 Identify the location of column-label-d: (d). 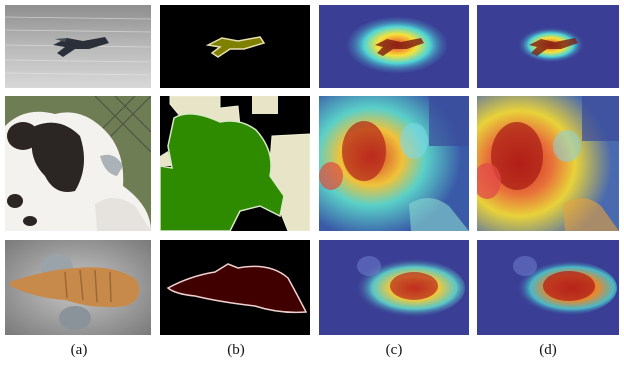
(548, 350).